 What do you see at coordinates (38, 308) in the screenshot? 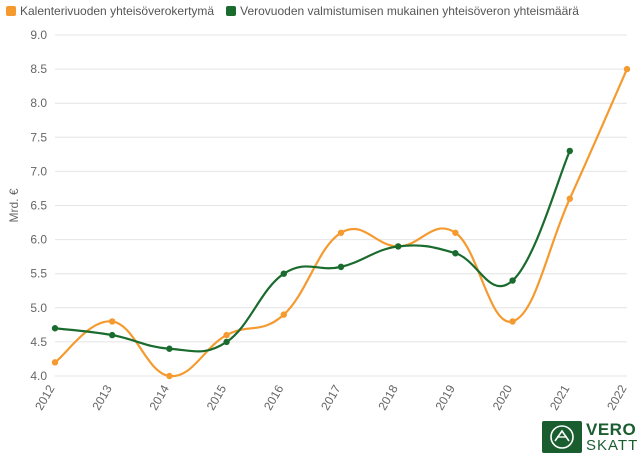
I see `y-tick-label: 5.0` at bounding box center [38, 308].